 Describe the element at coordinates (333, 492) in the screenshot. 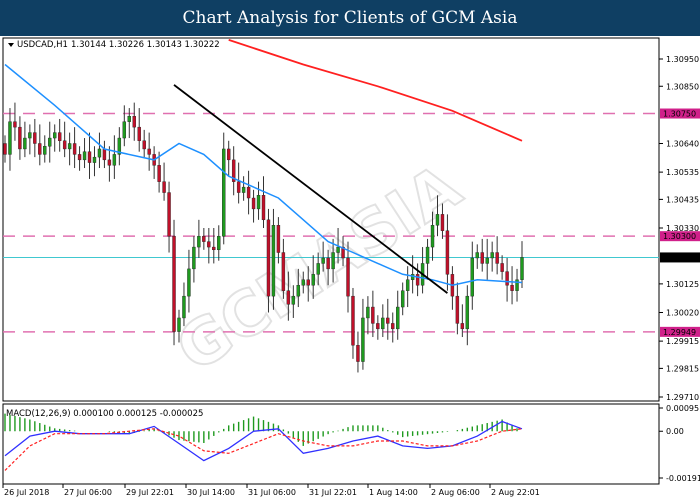

I see `x-tick-label: 31 Jul 22:01` at that location.